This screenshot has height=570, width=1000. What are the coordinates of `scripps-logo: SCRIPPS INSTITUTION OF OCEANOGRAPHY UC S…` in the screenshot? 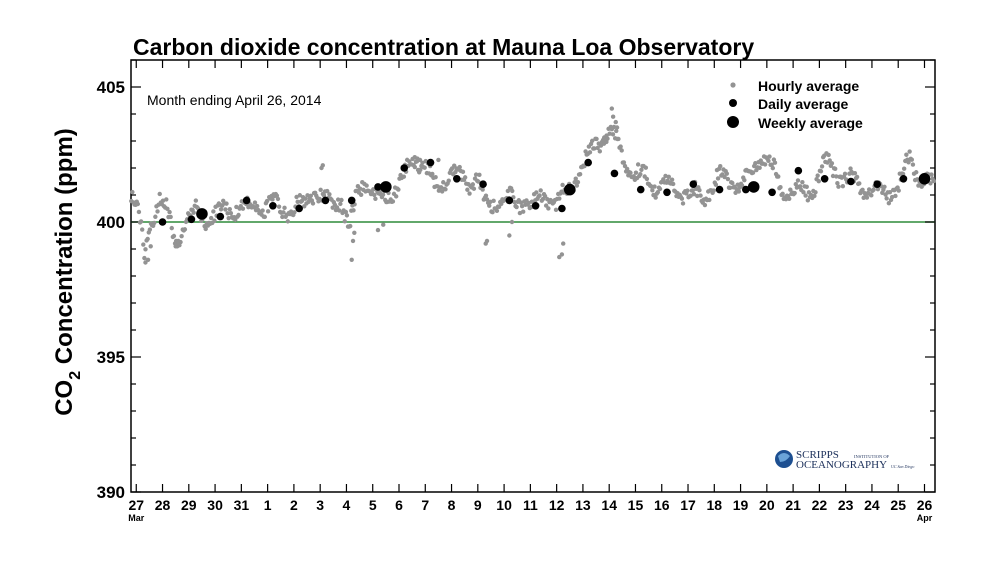 It's located at (844, 460).